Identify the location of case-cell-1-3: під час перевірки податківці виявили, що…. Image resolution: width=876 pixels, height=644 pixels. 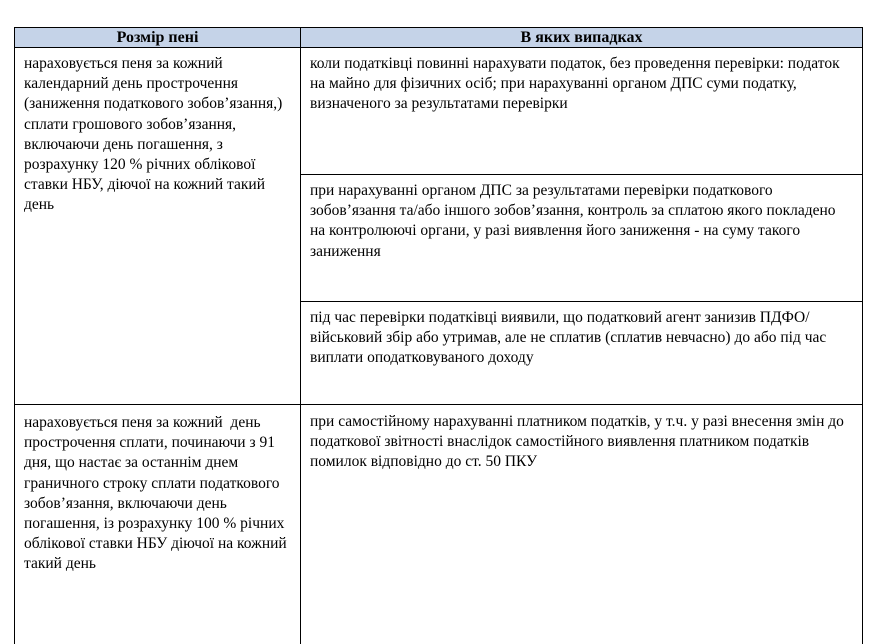
(581, 353).